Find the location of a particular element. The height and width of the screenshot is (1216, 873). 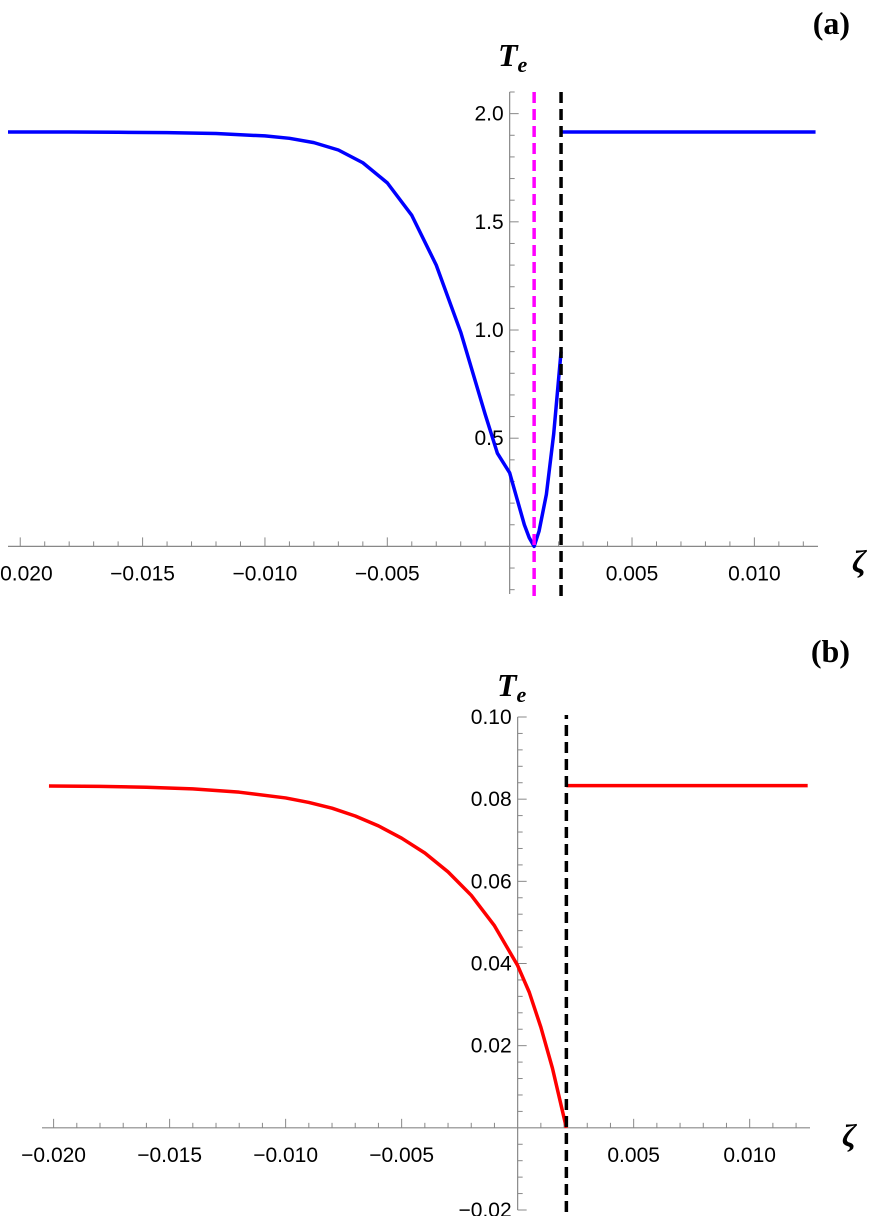

y-tick-label: 2.0 is located at coordinates (488, 114).